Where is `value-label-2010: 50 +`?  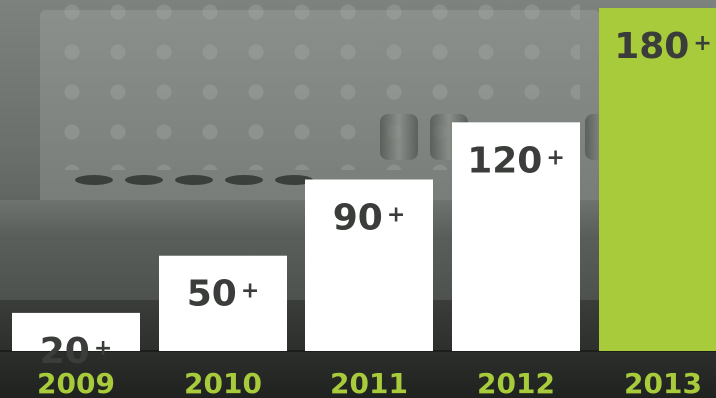
value-label-2010: 50 + is located at coordinates (223, 294).